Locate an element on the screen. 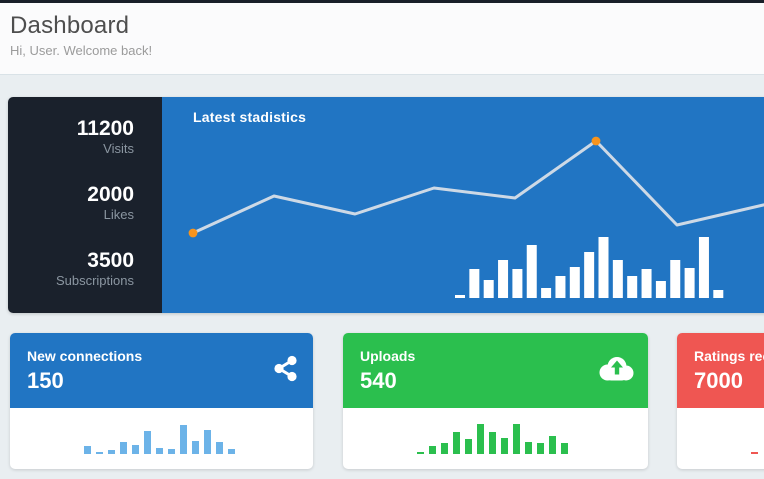  stat-likes-value: 2000 is located at coordinates (110, 194).